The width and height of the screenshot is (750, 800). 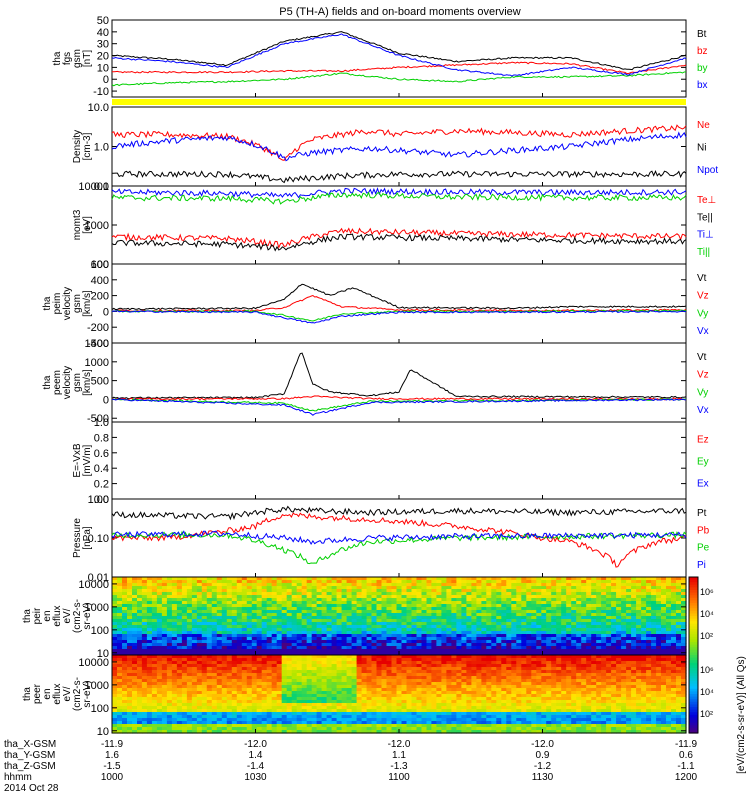 What do you see at coordinates (103, 33) in the screenshot?
I see `y-tick-label: 40` at bounding box center [103, 33].